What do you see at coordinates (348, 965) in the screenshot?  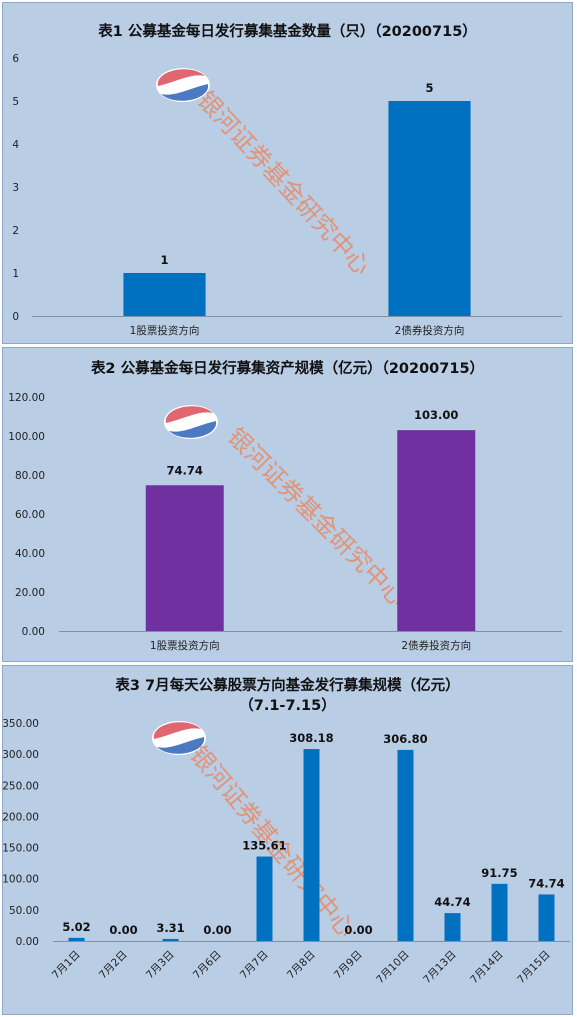 I see `x-tick-label: 7月9日` at bounding box center [348, 965].